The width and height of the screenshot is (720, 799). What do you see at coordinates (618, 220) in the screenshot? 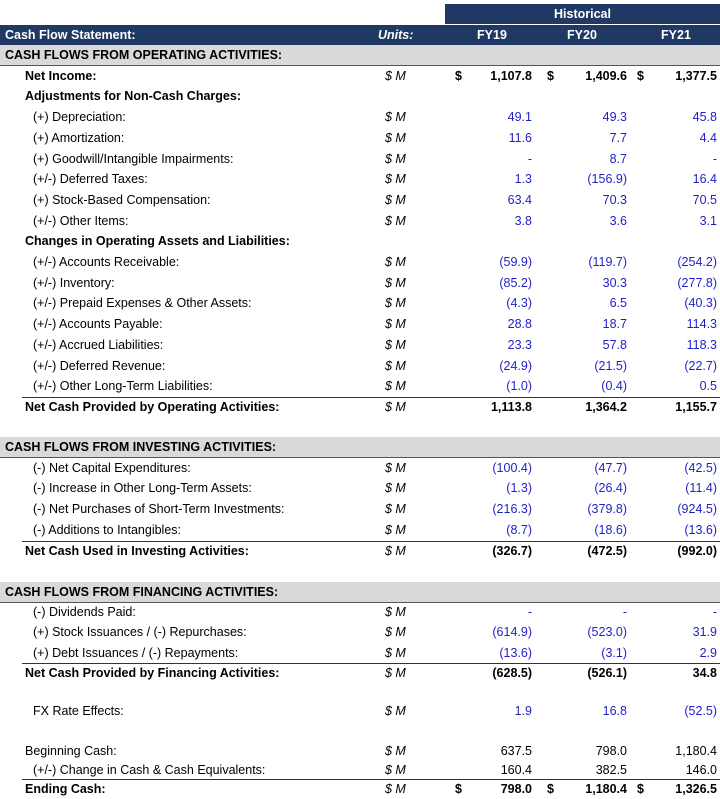
I see `cell-value: 3.6` at bounding box center [618, 220].